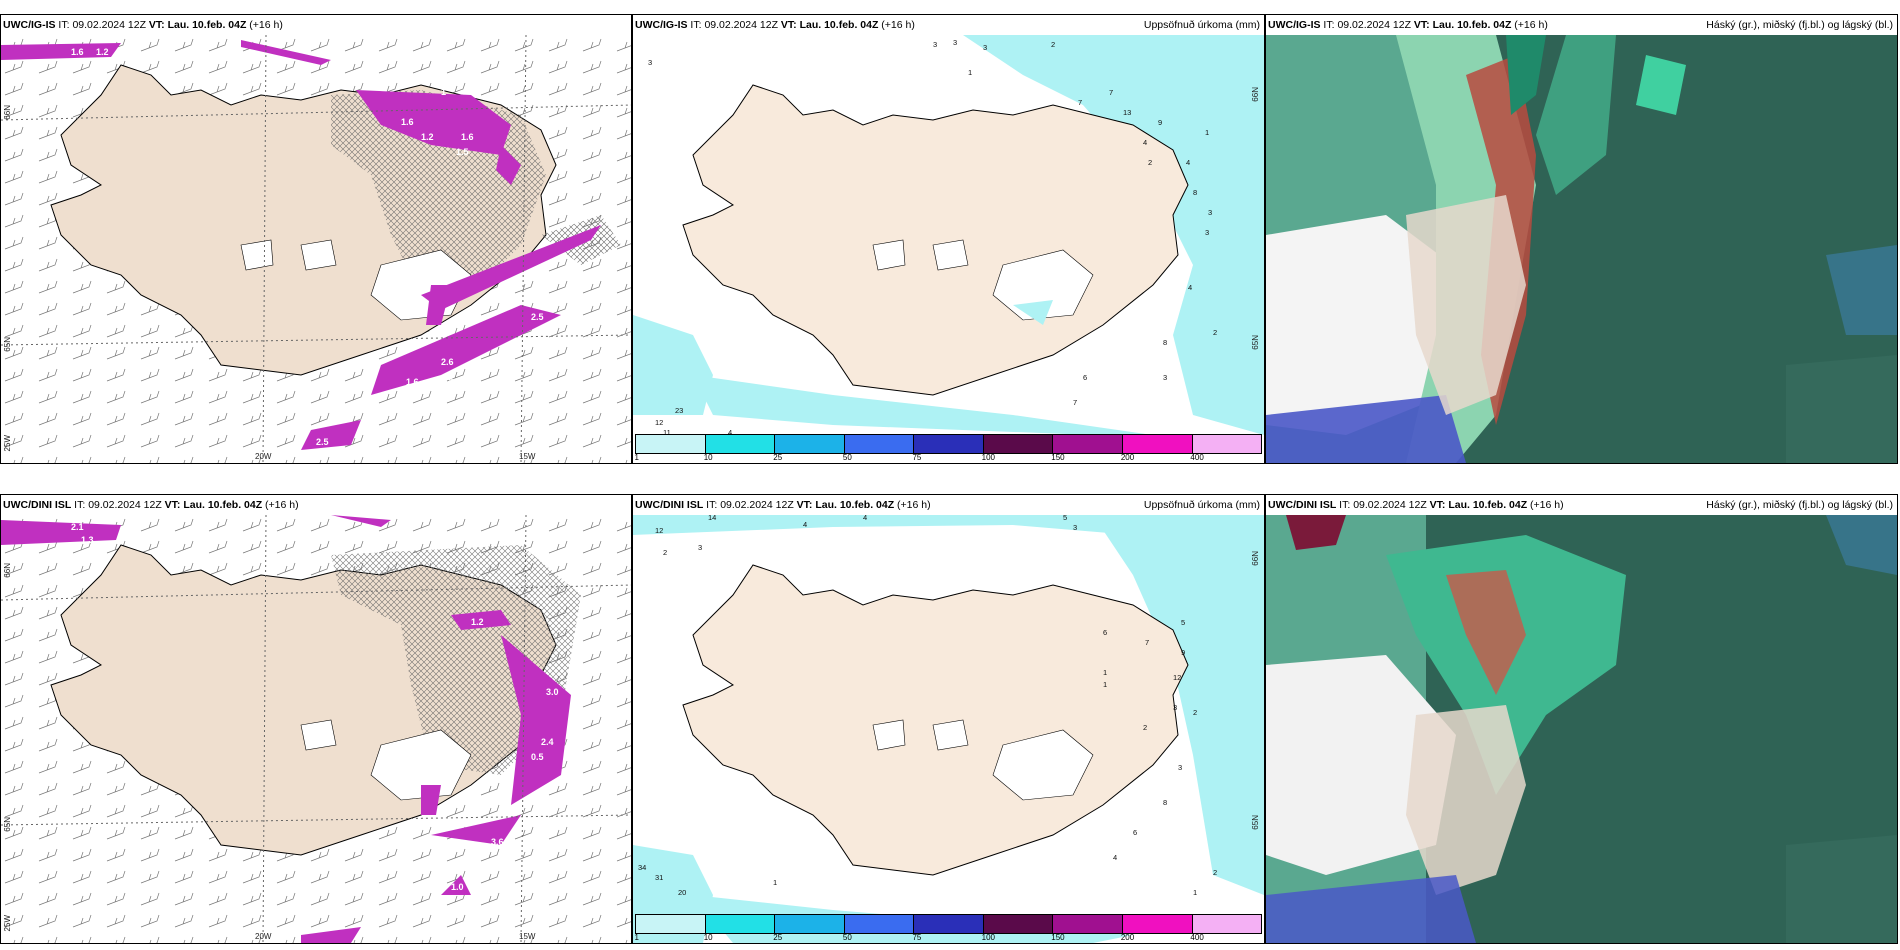 The height and width of the screenshot is (950, 1900). Describe the element at coordinates (988, 937) in the screenshot. I see `colorbar-tick: 100` at that location.